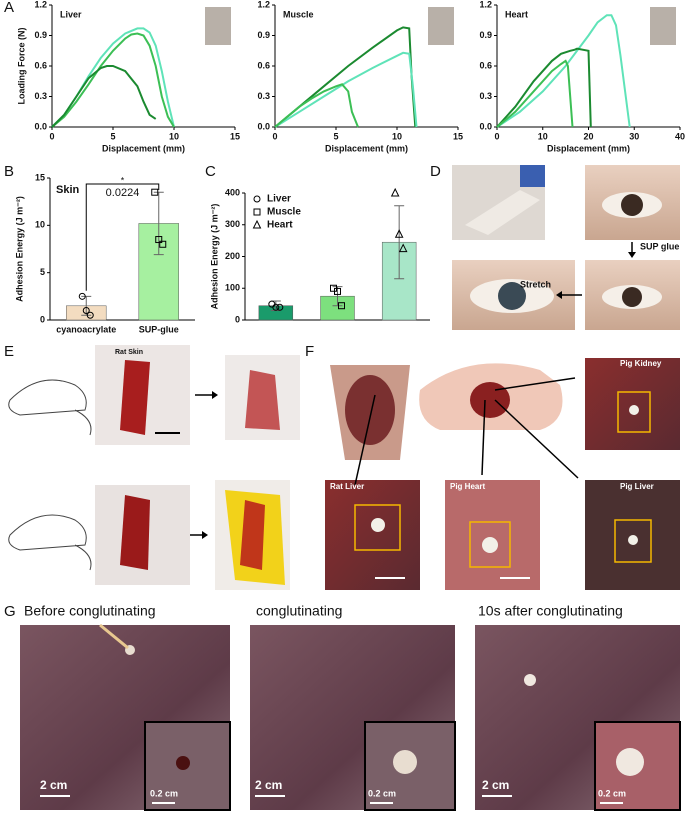 The image size is (685, 813). I want to click on y-tick-label: 400, so click(232, 192).